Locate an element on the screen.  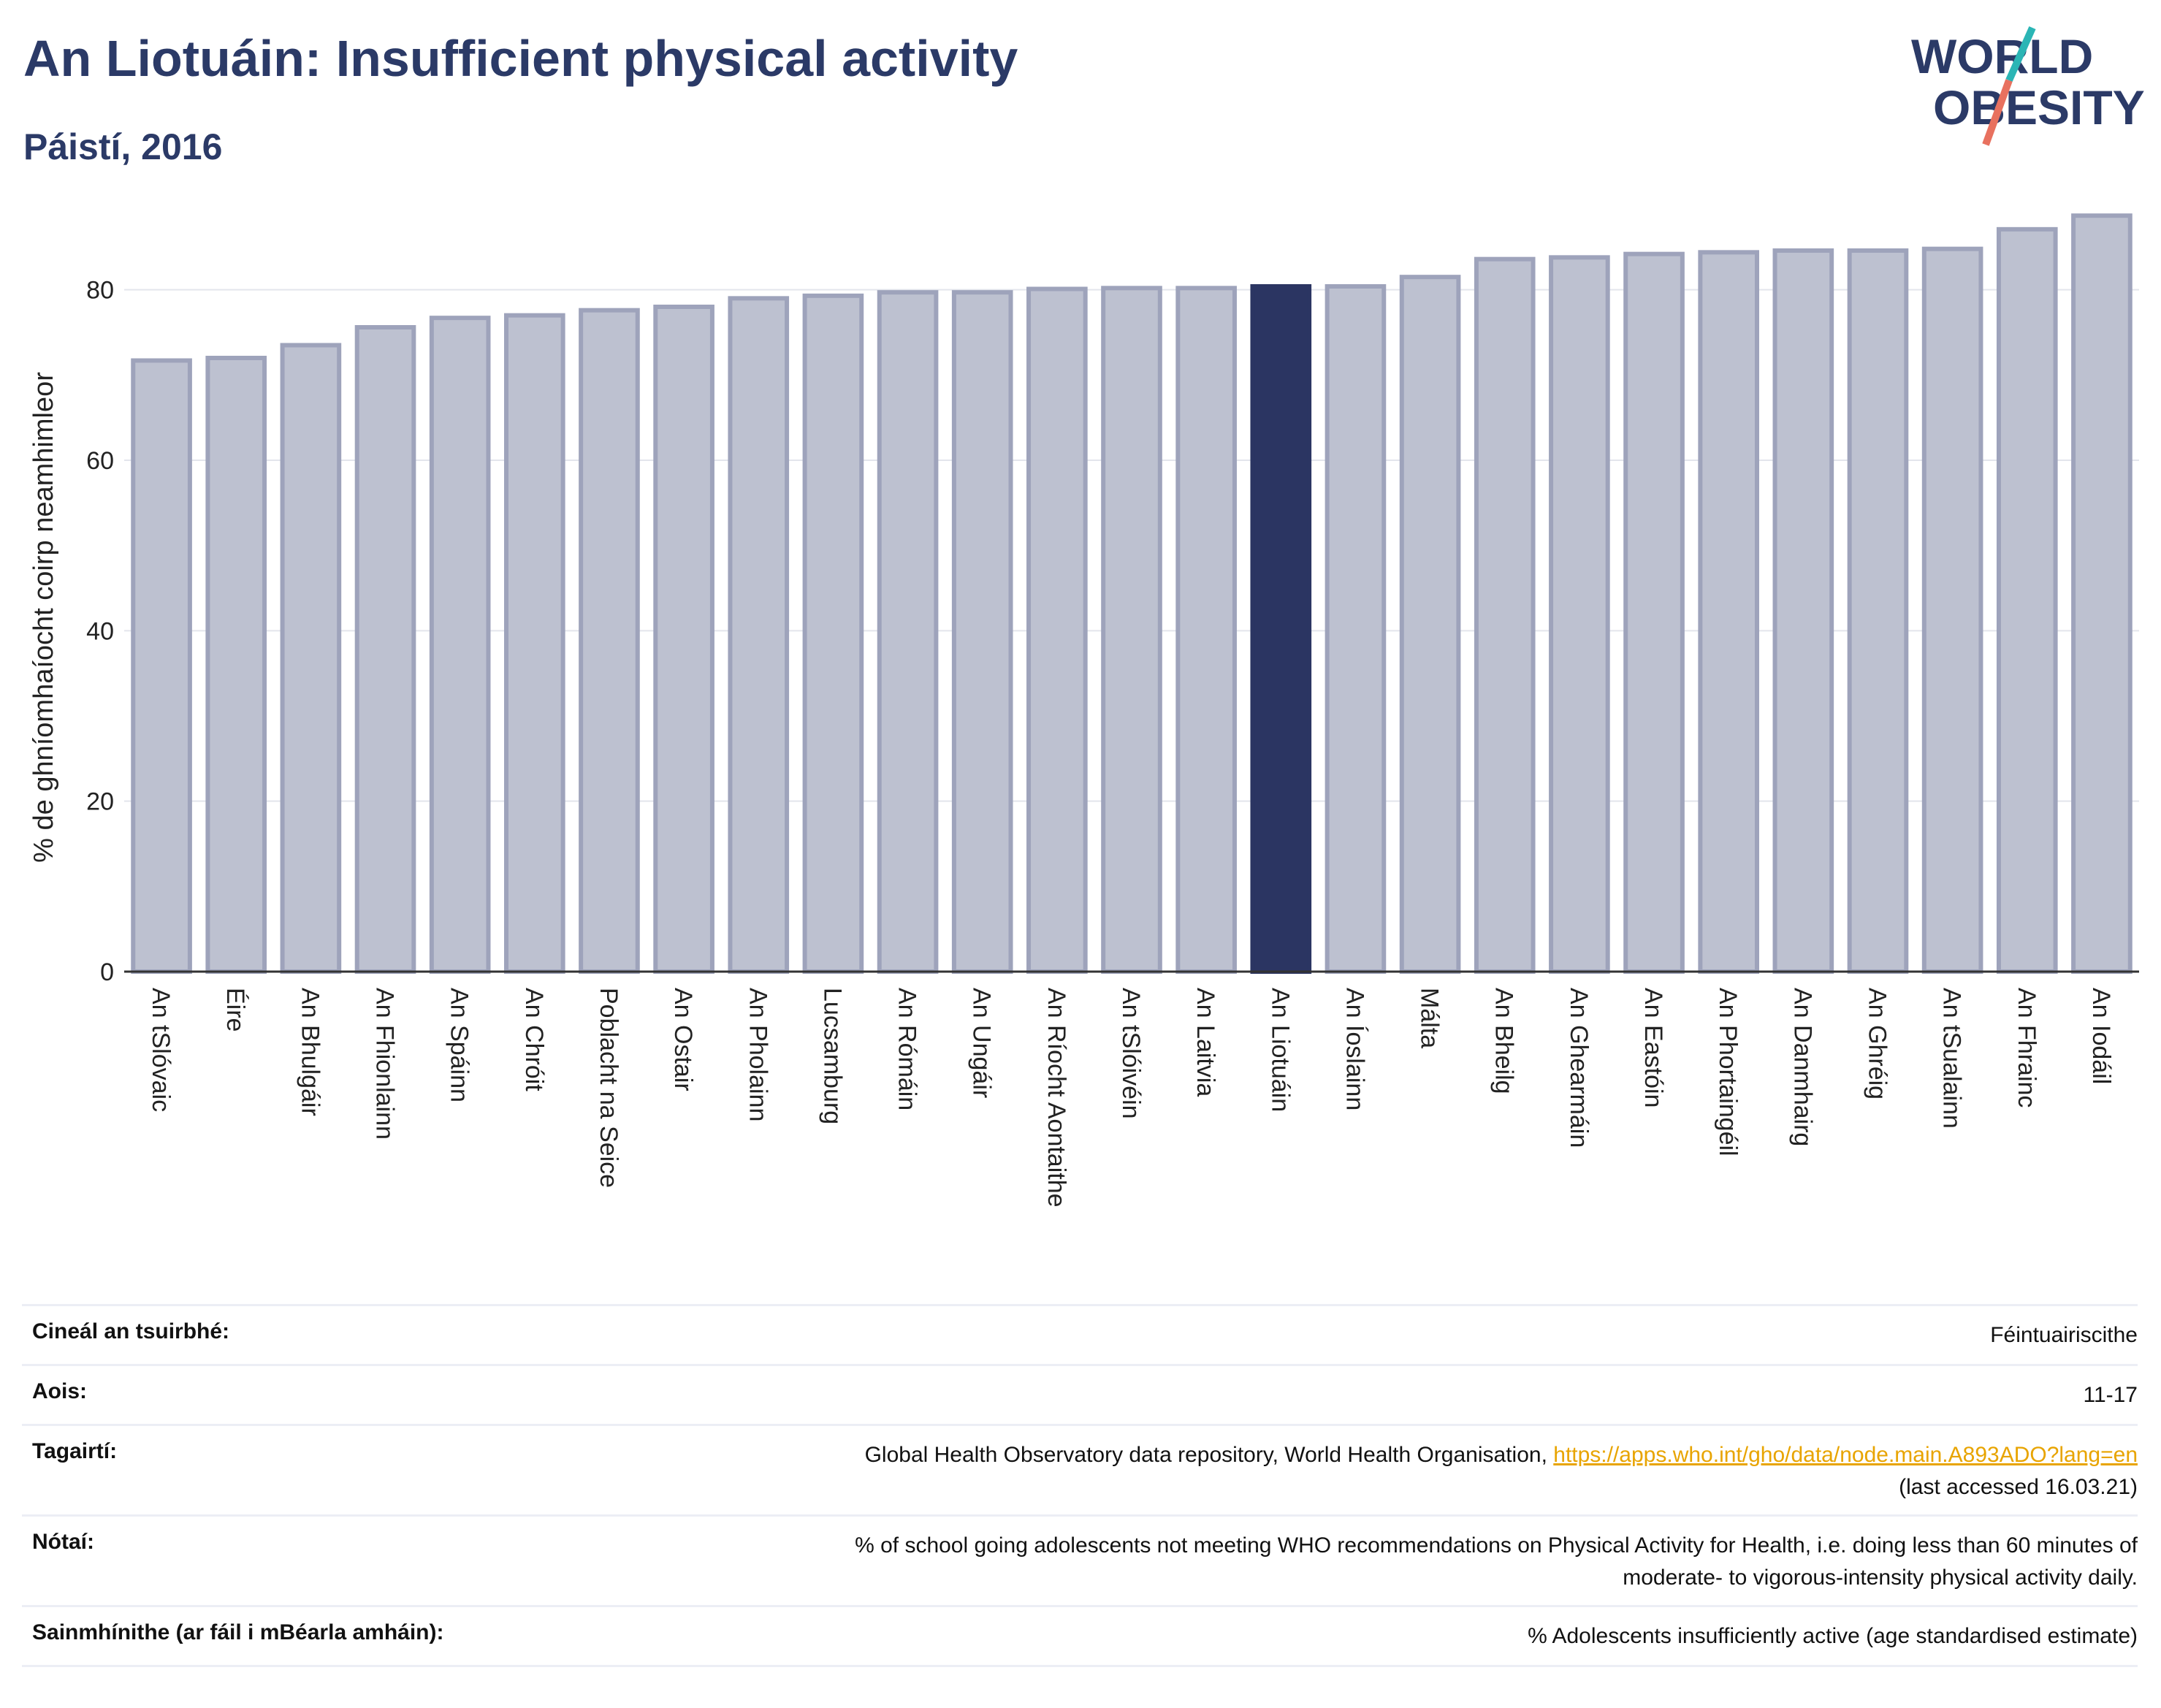
x-tick-label: An Ríocht Aontaithe is located at coordinates (1056, 1098).